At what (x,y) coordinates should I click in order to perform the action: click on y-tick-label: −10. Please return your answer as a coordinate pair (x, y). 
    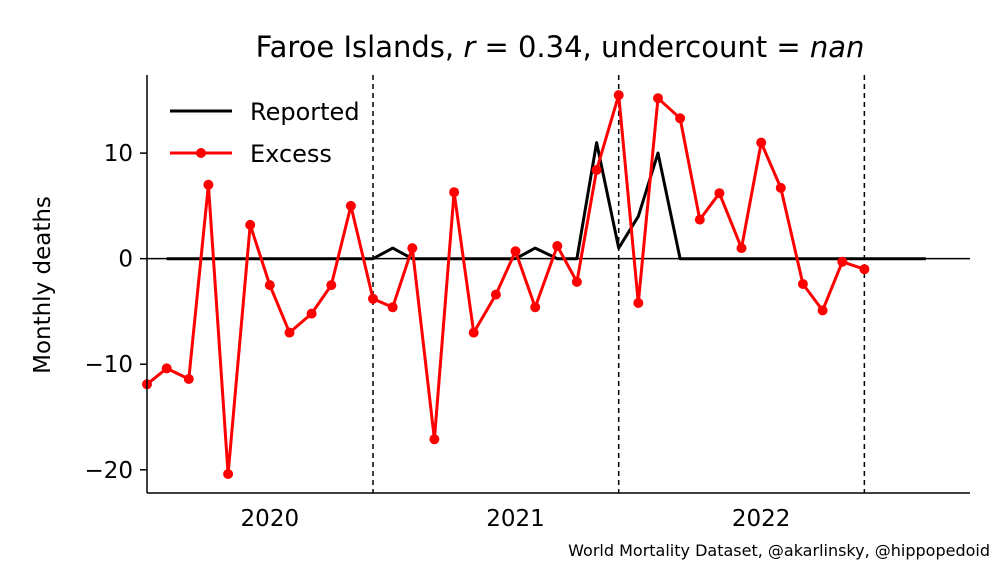
    Looking at the image, I should click on (108, 365).